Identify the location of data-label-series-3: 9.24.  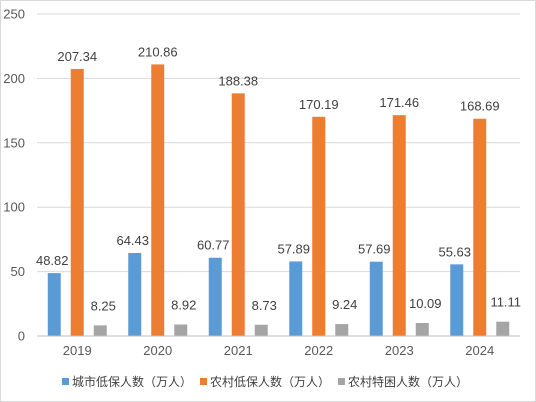
(344, 304).